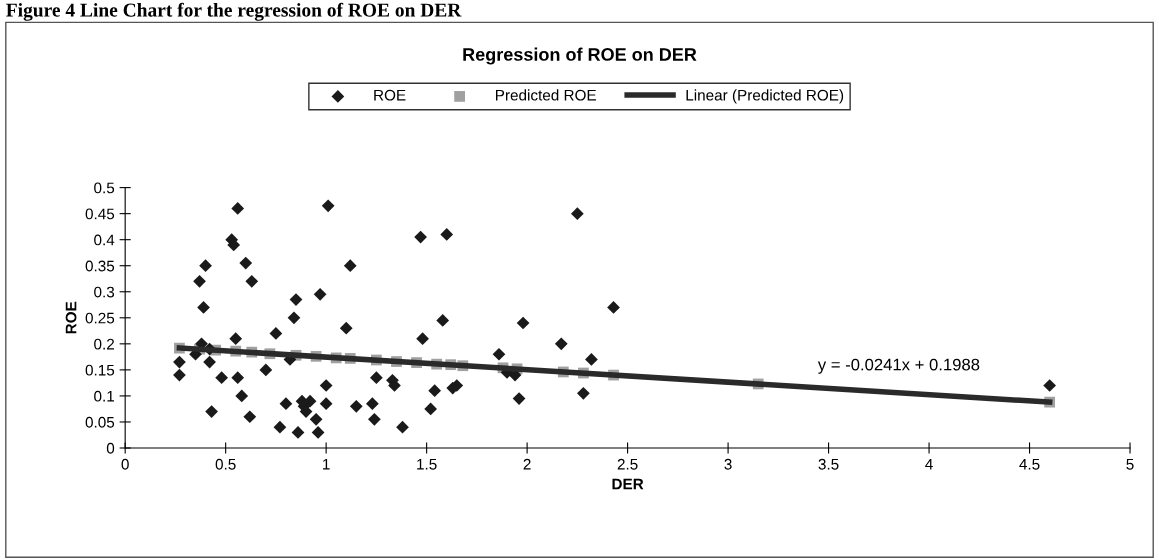 This screenshot has width=1159, height=560. What do you see at coordinates (898, 366) in the screenshot?
I see `annotation: y = -0.0241x + 0.1988` at bounding box center [898, 366].